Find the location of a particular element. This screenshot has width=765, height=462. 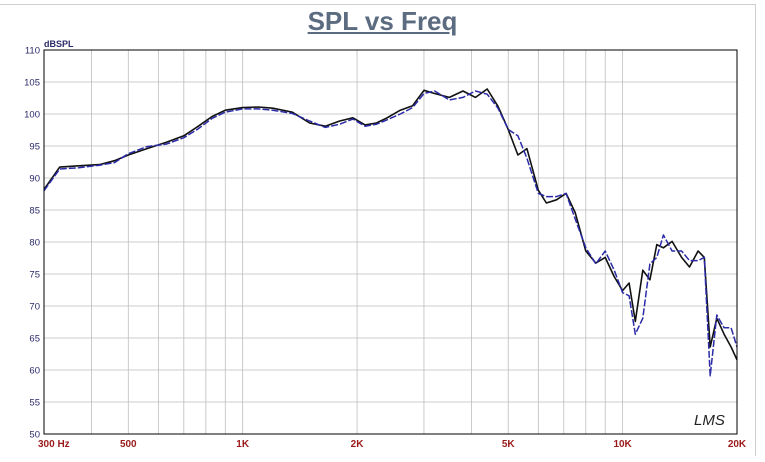

top-border is located at coordinates (377, 4).